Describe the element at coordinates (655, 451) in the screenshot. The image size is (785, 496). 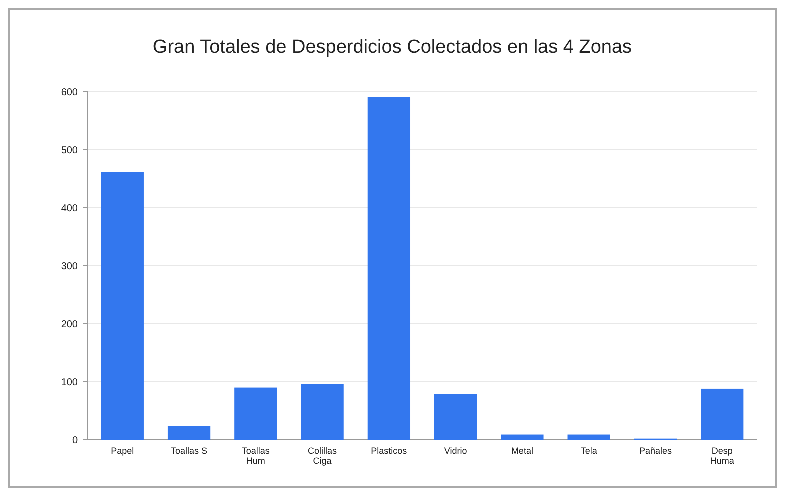
I see `x-tick-label: Pañales` at that location.